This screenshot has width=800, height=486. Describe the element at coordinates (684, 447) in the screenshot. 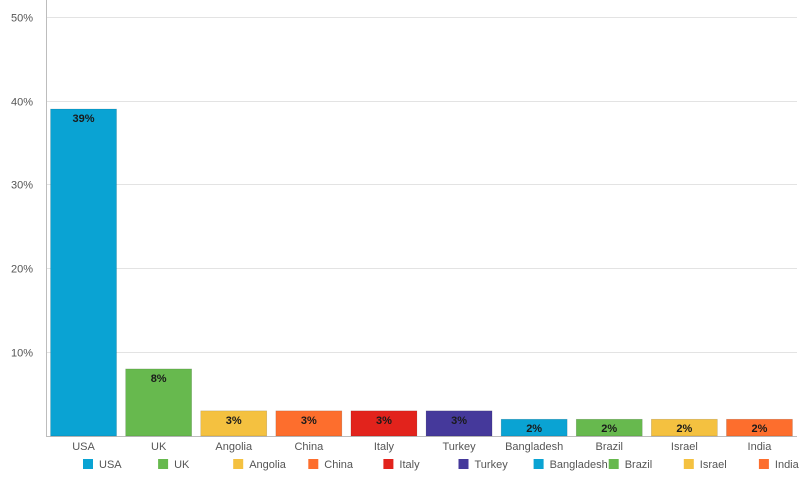

I see `x-tick-label: Israel` at that location.